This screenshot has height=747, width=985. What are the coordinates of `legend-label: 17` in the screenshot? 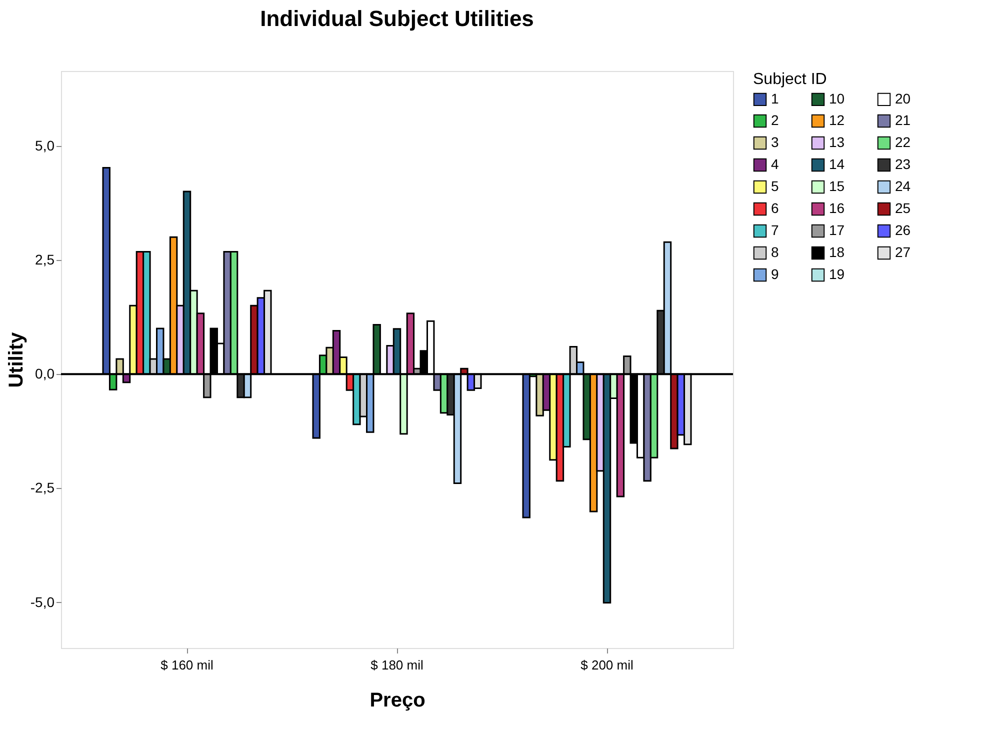 It's located at (837, 230).